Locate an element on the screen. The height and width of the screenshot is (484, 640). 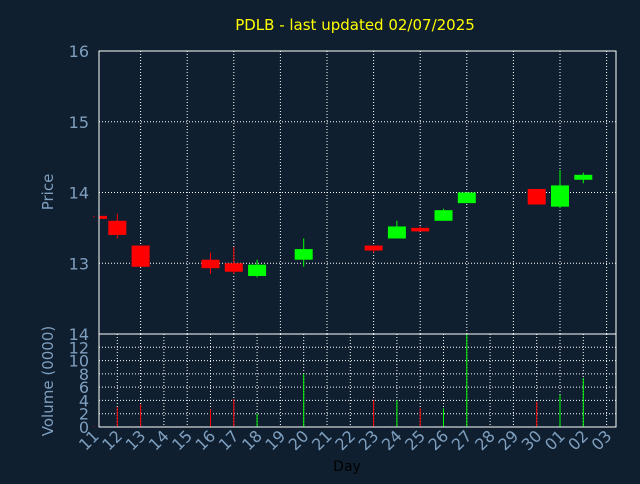
day-axis-label: Day is located at coordinates (347, 467).